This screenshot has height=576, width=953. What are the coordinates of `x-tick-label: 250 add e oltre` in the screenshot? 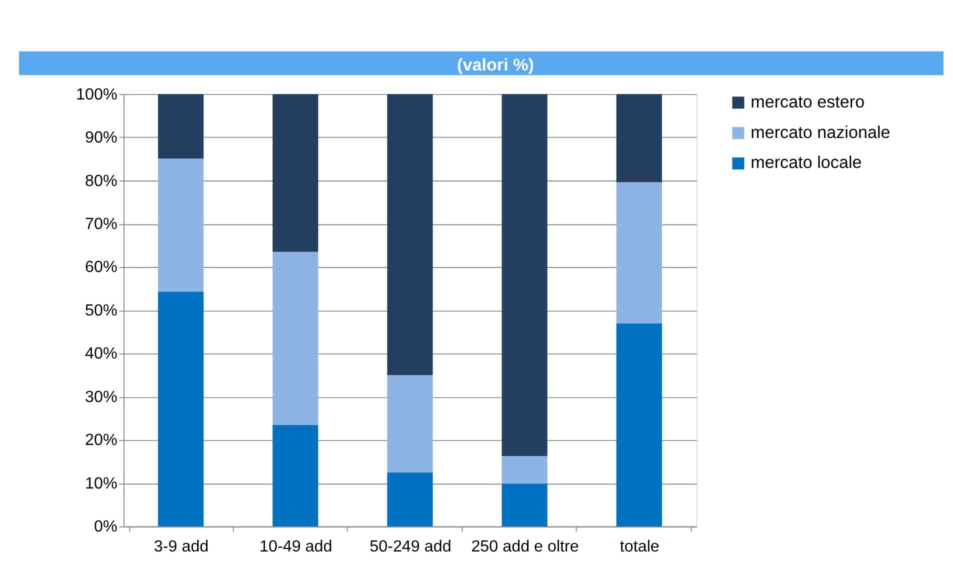 It's located at (525, 547).